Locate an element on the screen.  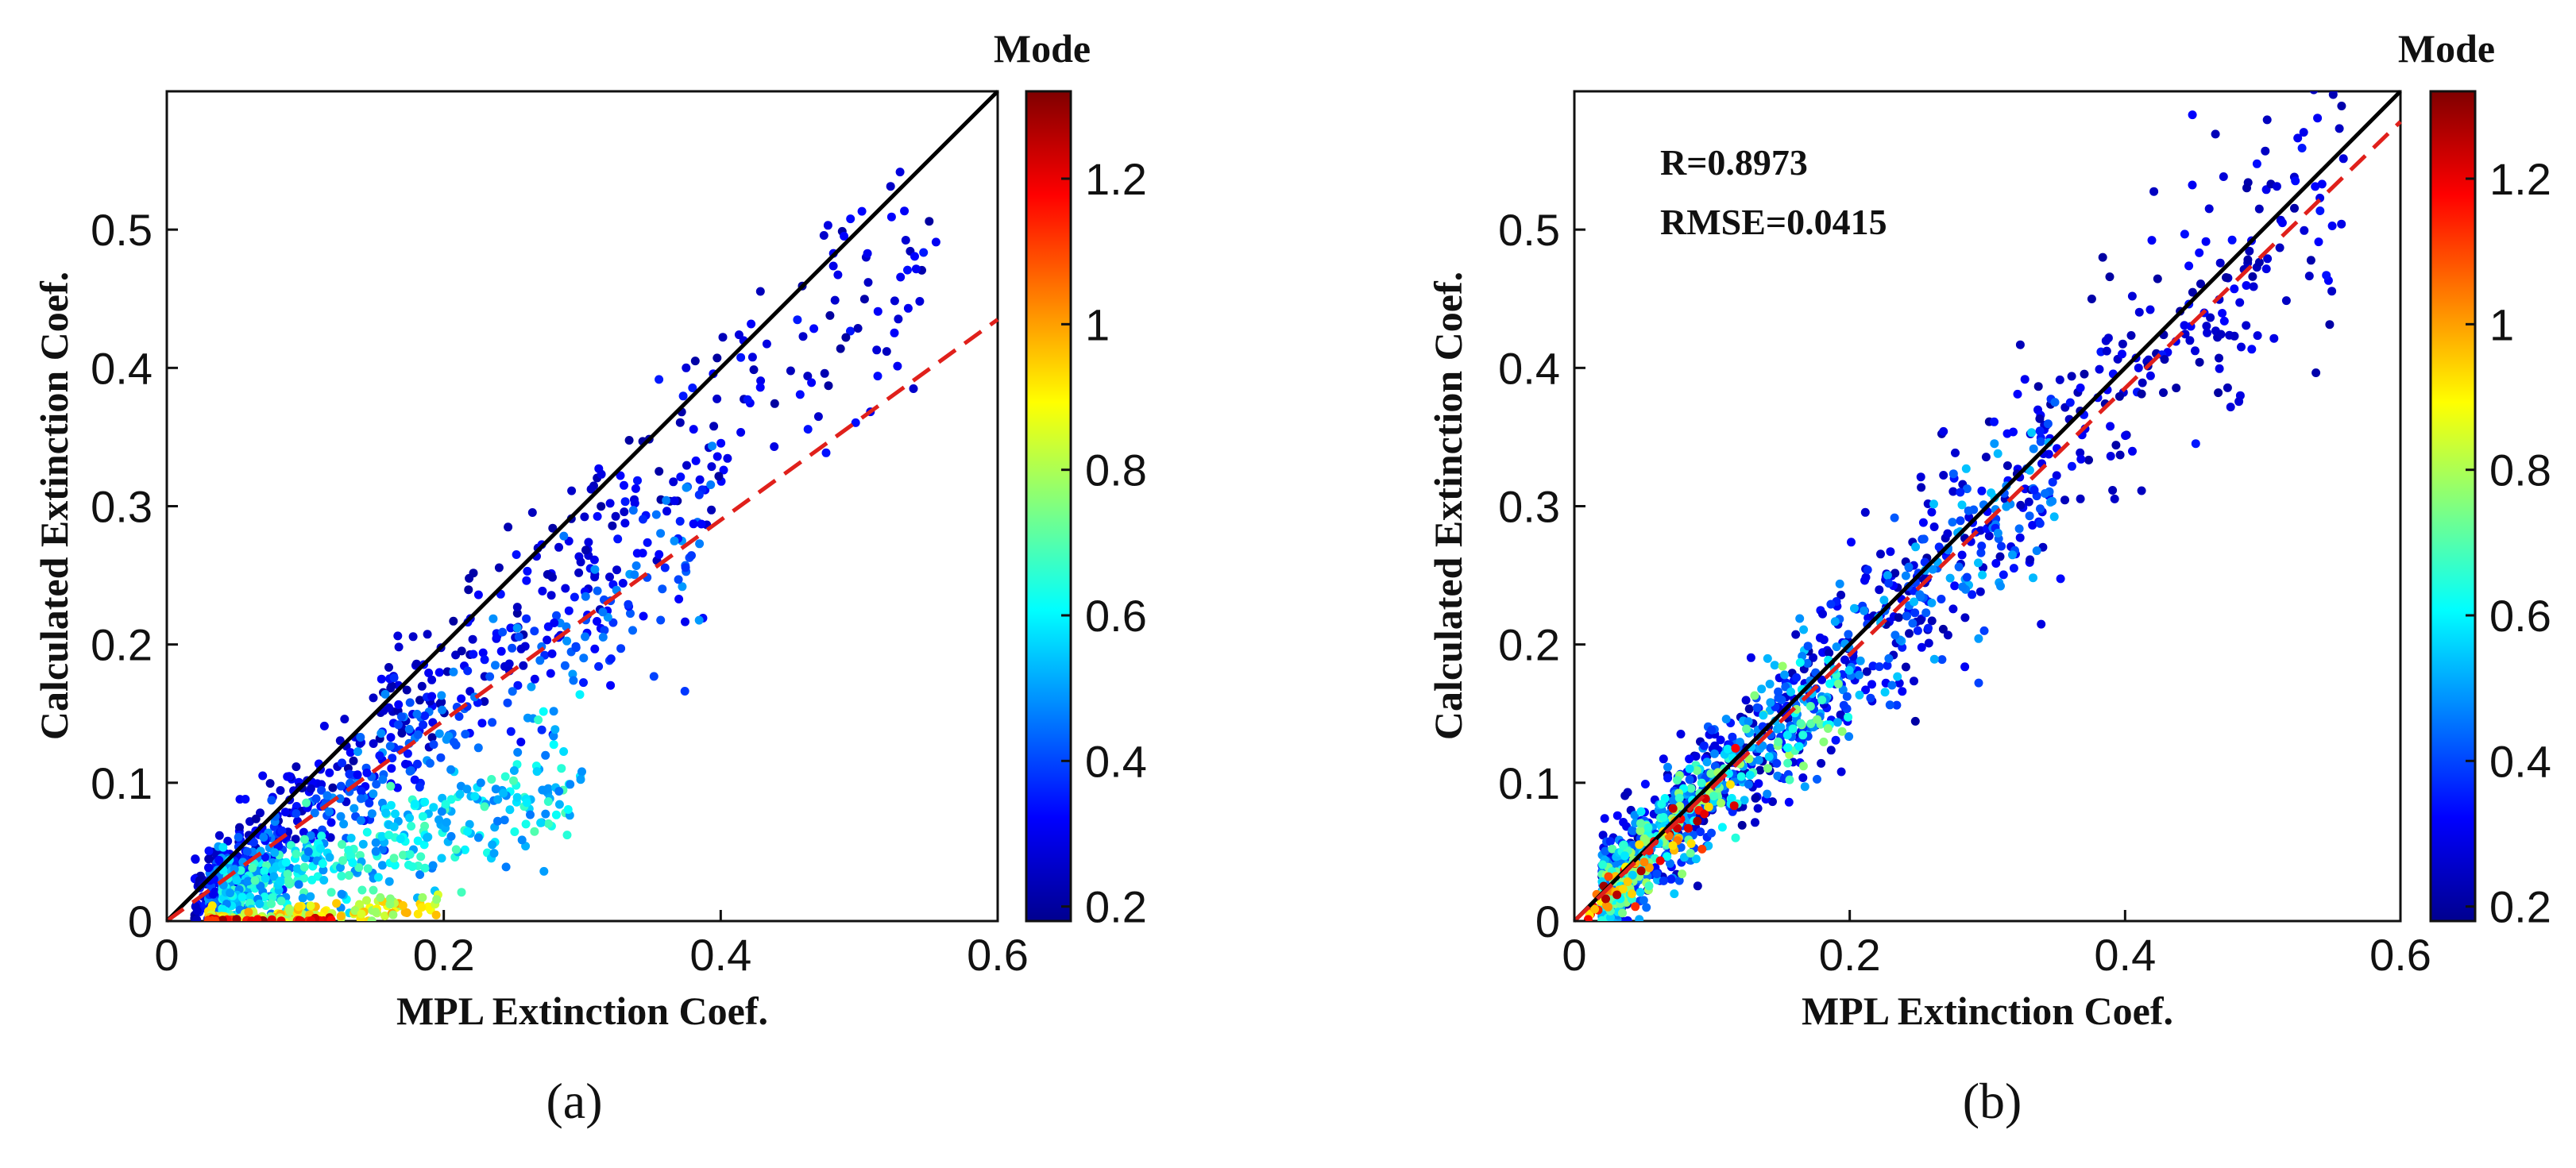
x-tick-label: 0.2 is located at coordinates (1850, 955).